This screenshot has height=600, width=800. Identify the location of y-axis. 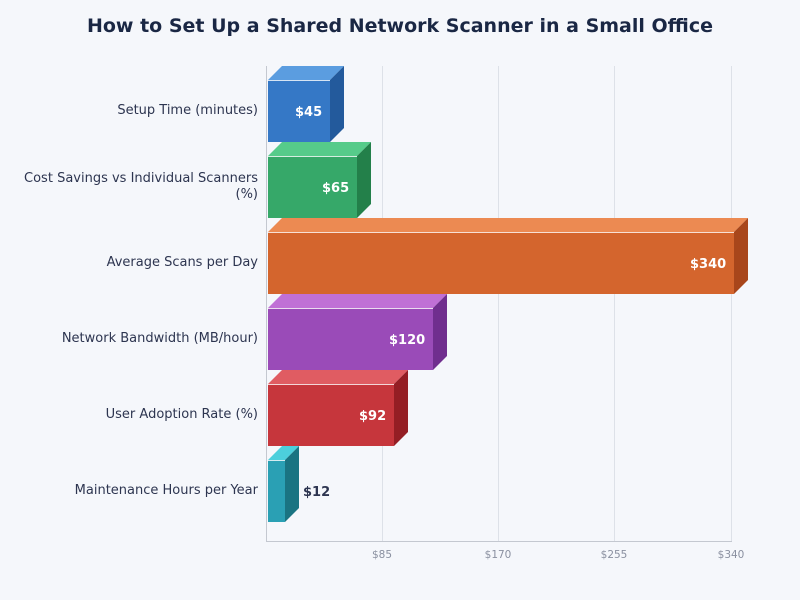
(266, 304).